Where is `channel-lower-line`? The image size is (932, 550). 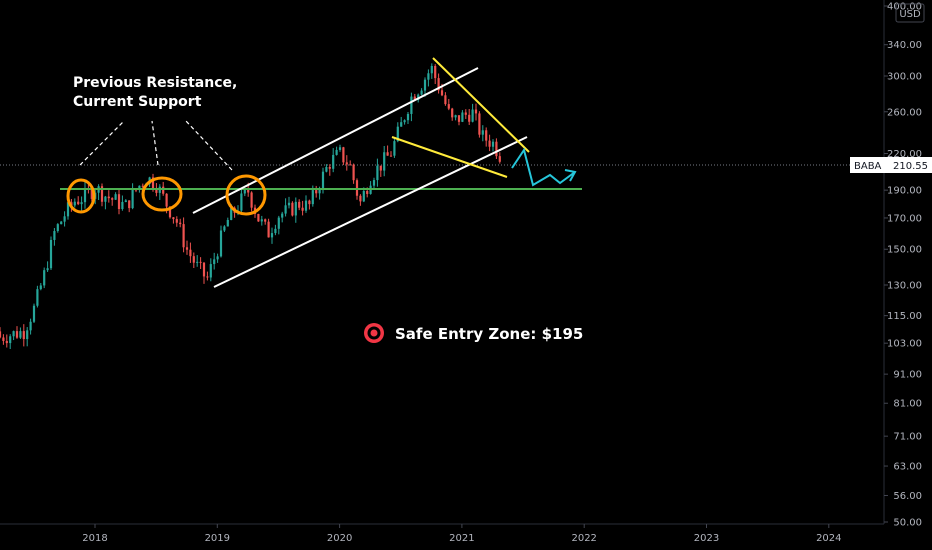 channel-lower-line is located at coordinates (370, 212).